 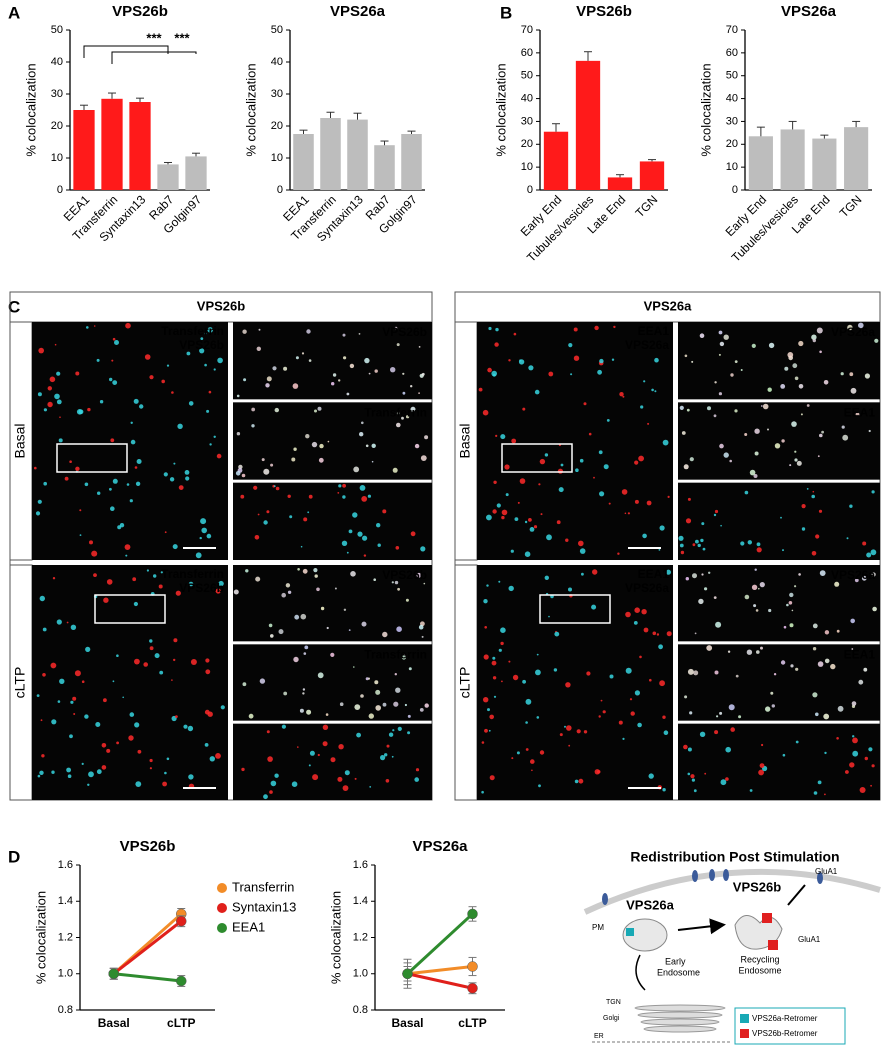 I want to click on y-tick-label: 20, so click(x=57, y=126).